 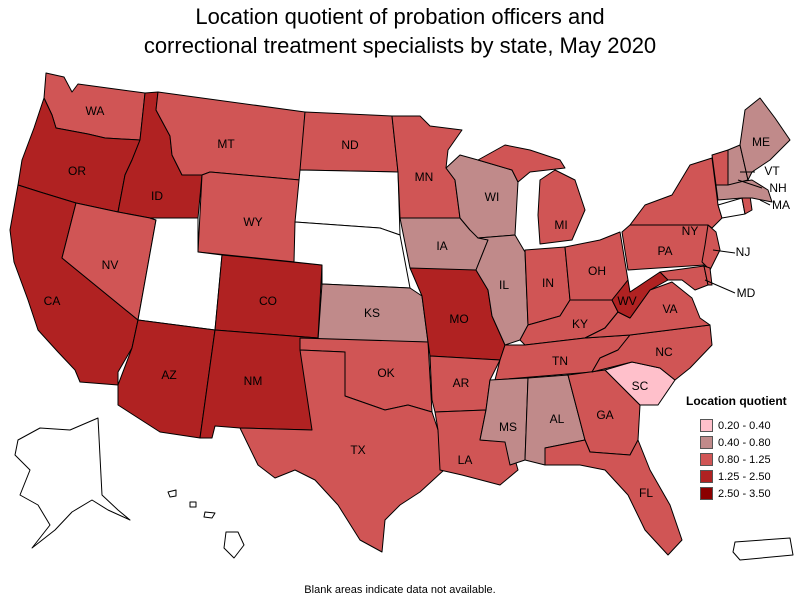 What do you see at coordinates (230, 136) in the screenshot?
I see `state-mt` at bounding box center [230, 136].